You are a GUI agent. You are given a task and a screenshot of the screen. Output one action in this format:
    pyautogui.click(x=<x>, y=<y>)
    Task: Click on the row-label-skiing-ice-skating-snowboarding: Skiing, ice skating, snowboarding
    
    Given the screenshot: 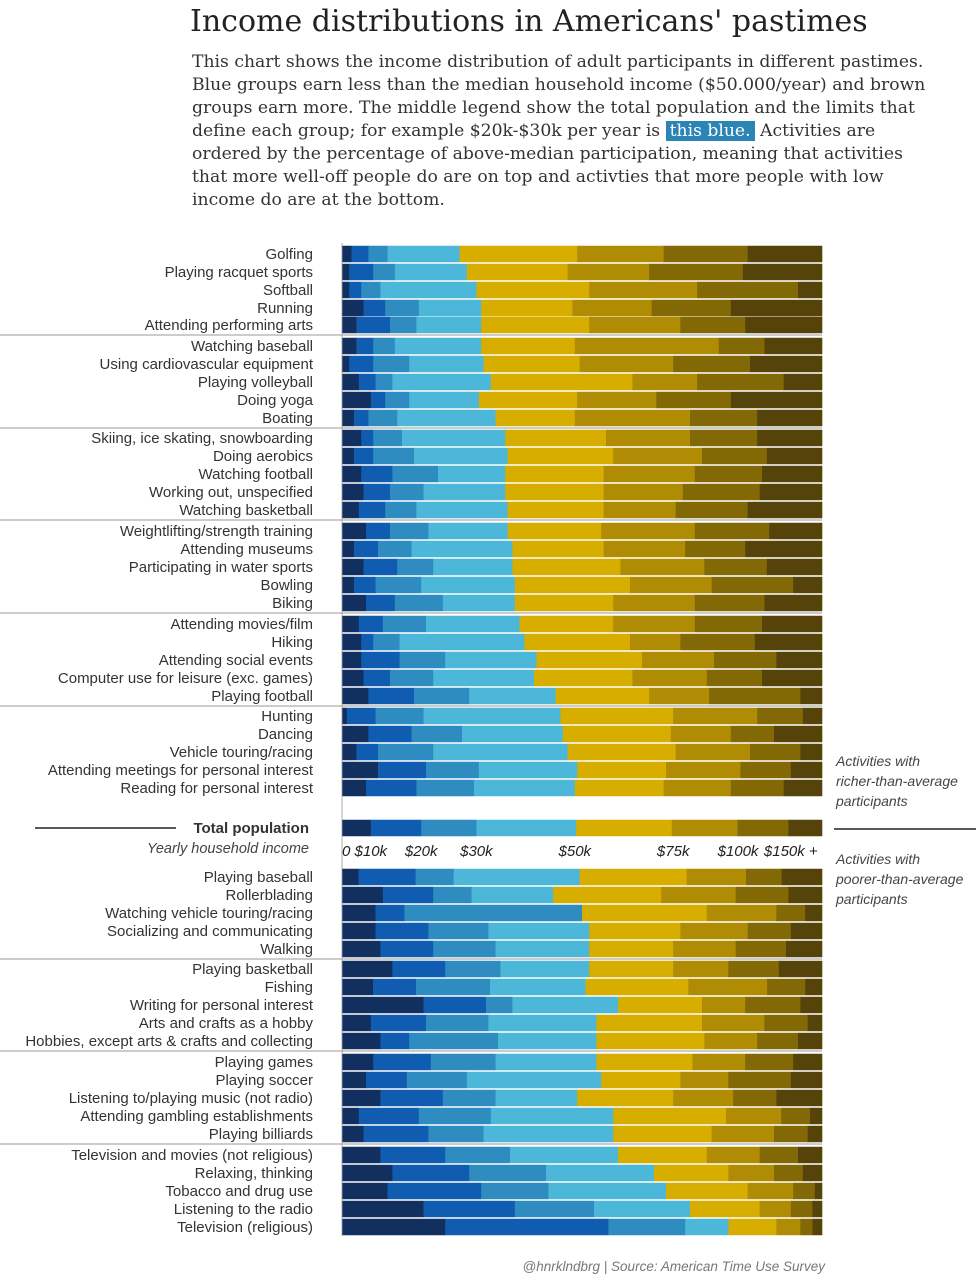 What is the action you would take?
    pyautogui.click(x=202, y=438)
    